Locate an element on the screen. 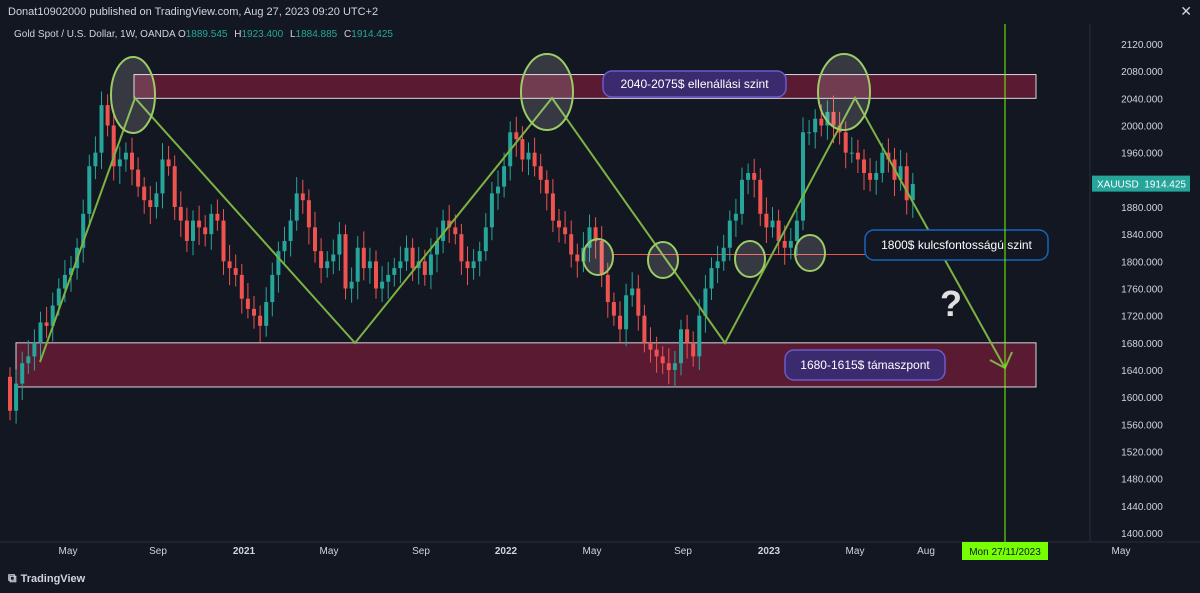 Image resolution: width=1200 pixels, height=593 pixels. support-label-box is located at coordinates (865, 365).